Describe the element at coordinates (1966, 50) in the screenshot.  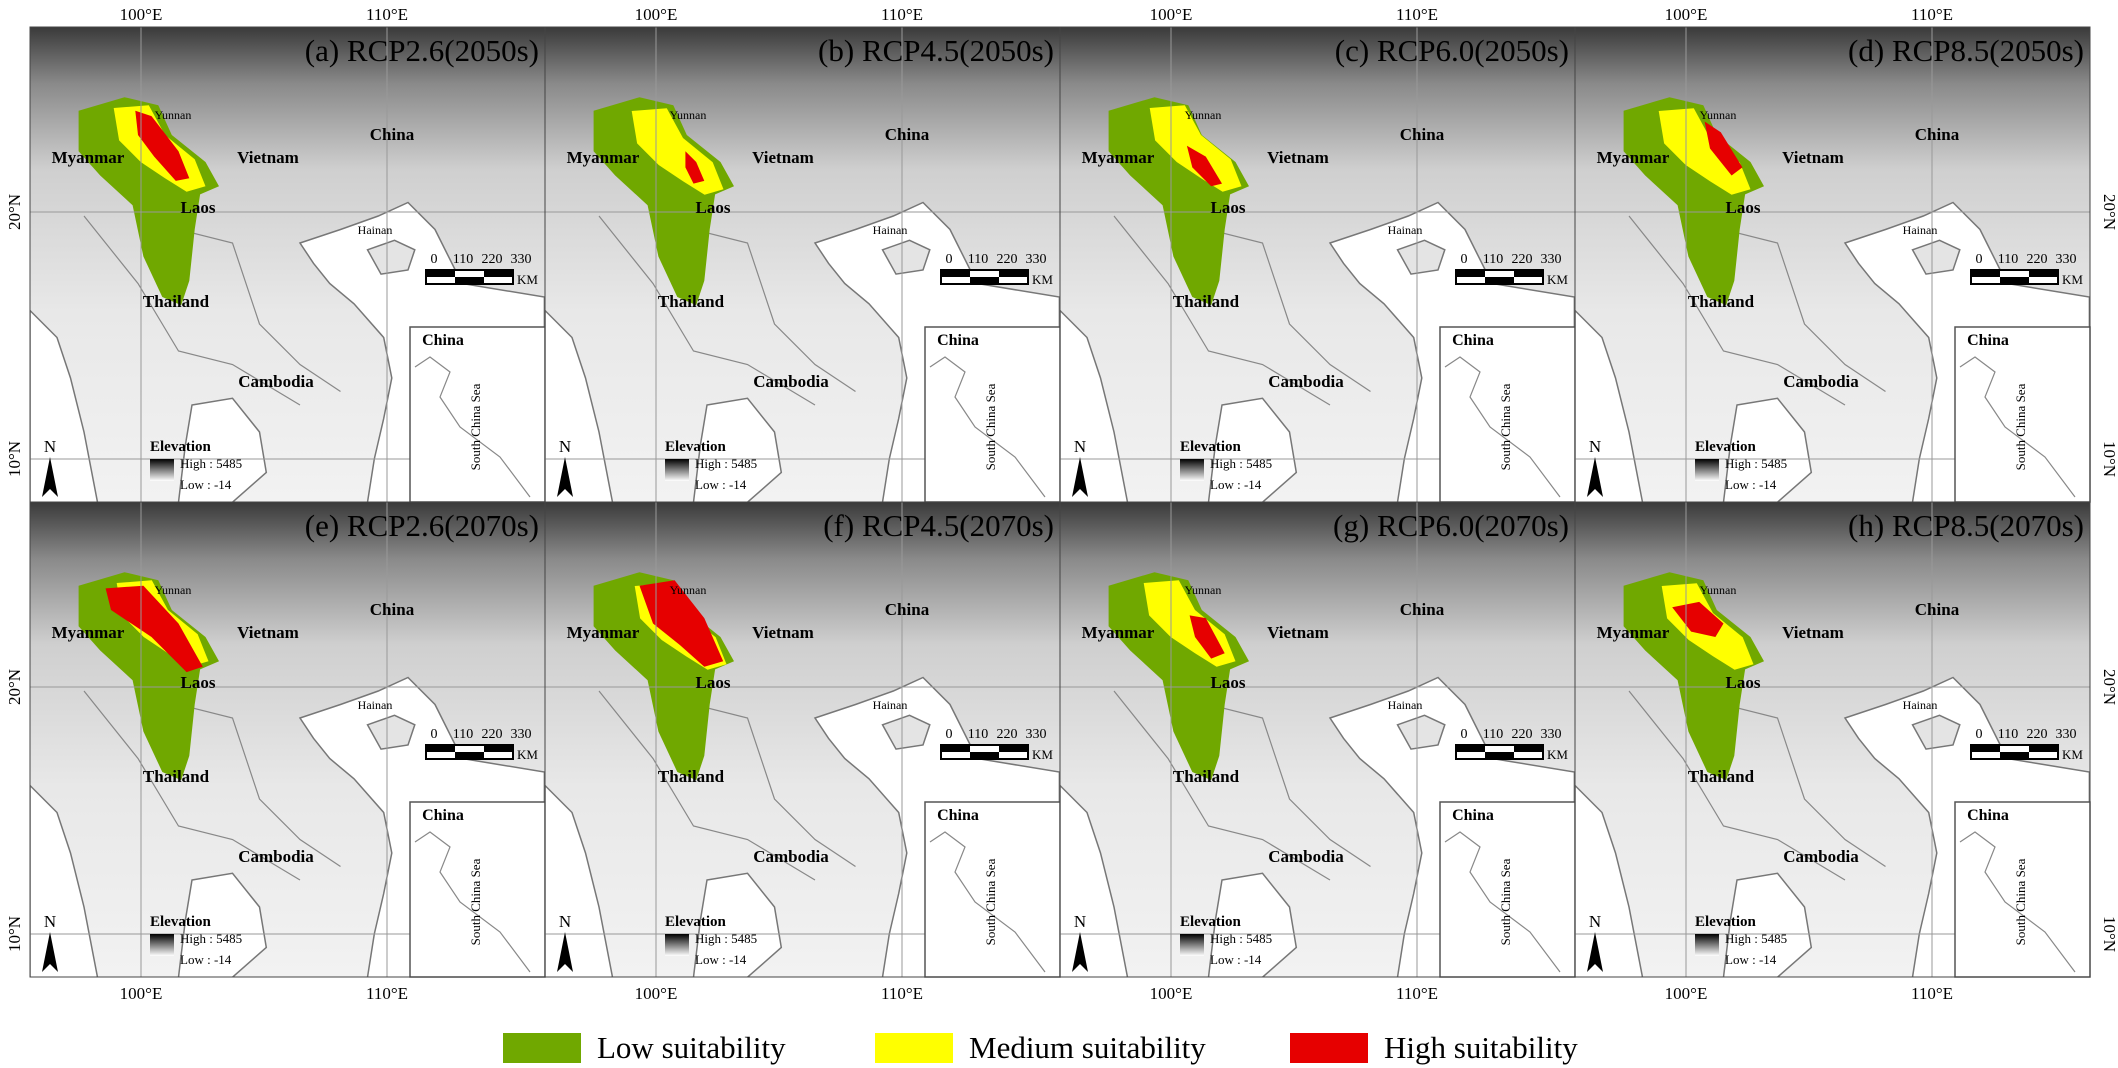
I see `panel-title: (d) RCP8.5(2050s)` at that location.